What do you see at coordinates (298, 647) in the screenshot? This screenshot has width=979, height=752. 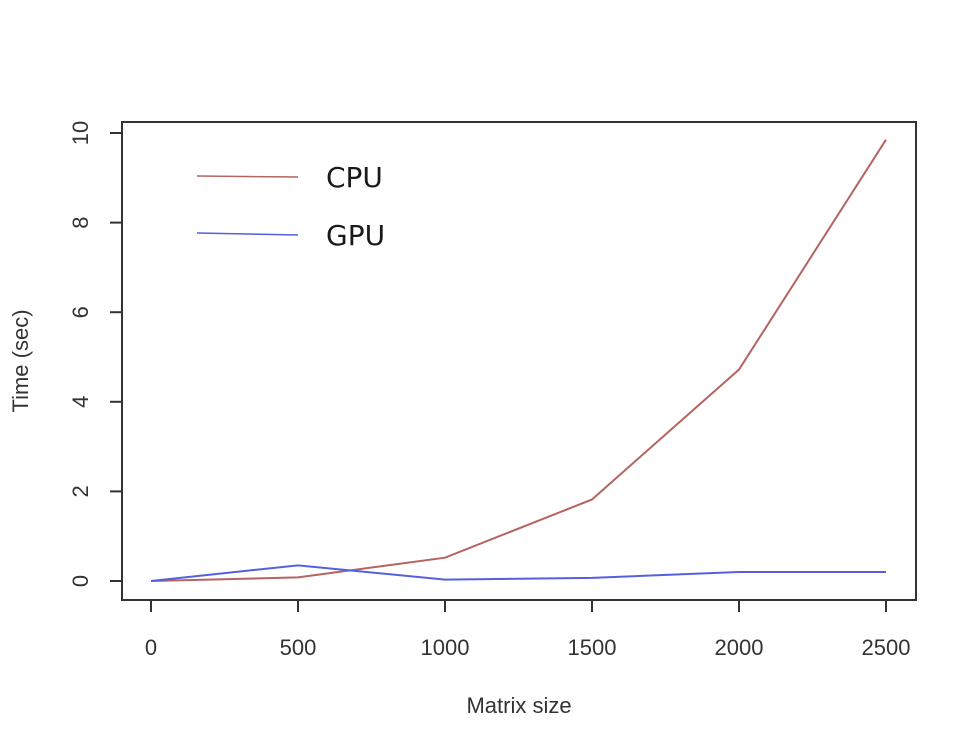 I see `x-tick-label: 500` at bounding box center [298, 647].